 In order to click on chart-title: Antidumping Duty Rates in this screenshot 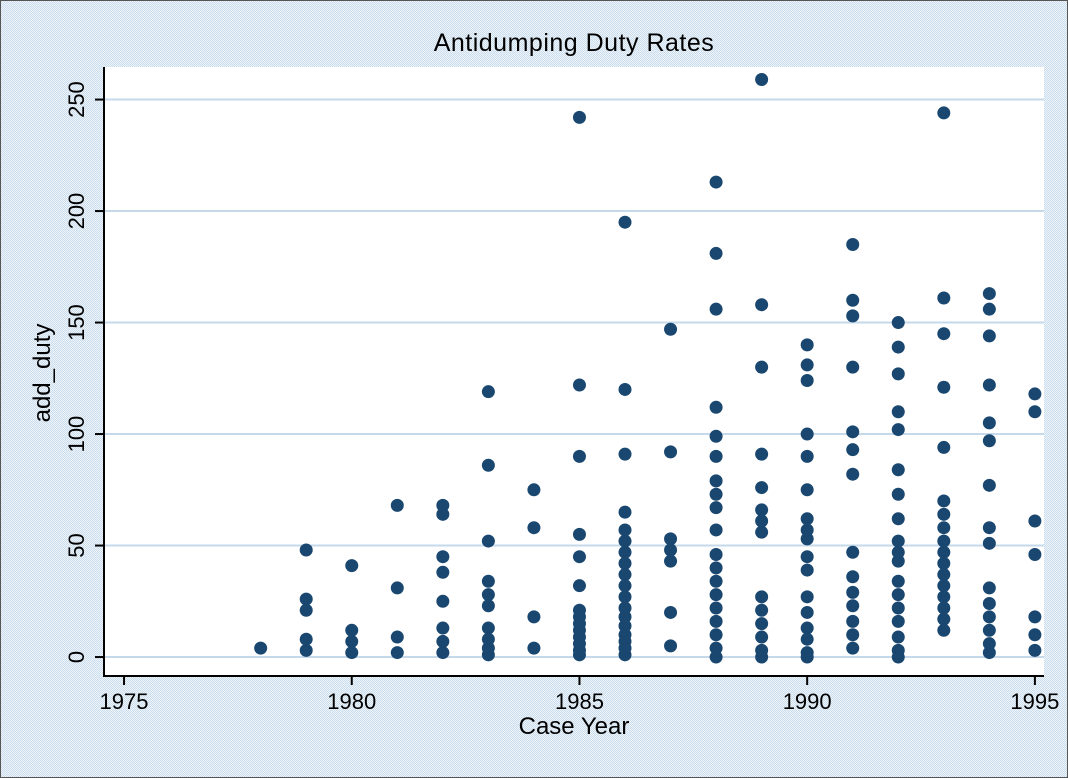, I will do `click(574, 43)`.